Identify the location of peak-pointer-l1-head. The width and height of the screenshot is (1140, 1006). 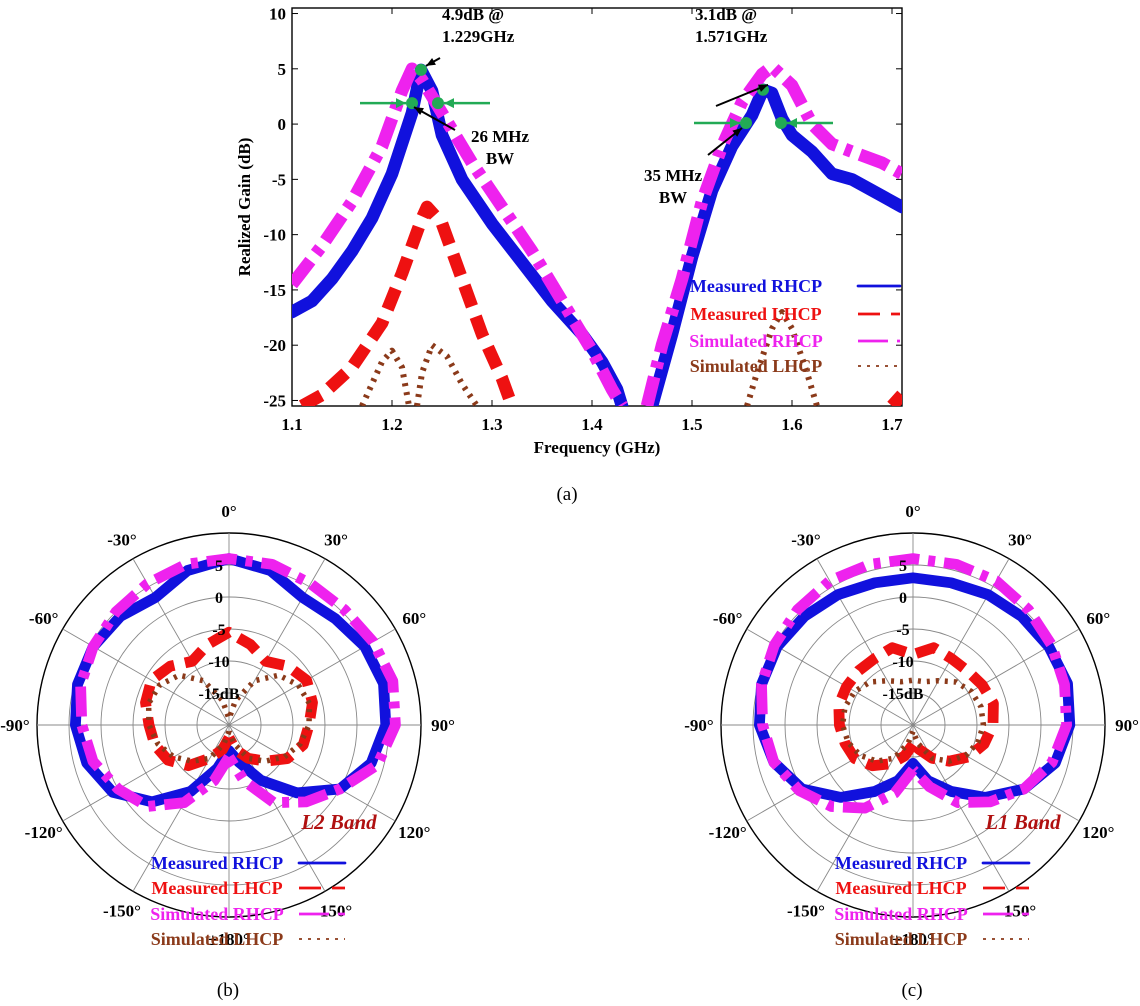
(763, 88).